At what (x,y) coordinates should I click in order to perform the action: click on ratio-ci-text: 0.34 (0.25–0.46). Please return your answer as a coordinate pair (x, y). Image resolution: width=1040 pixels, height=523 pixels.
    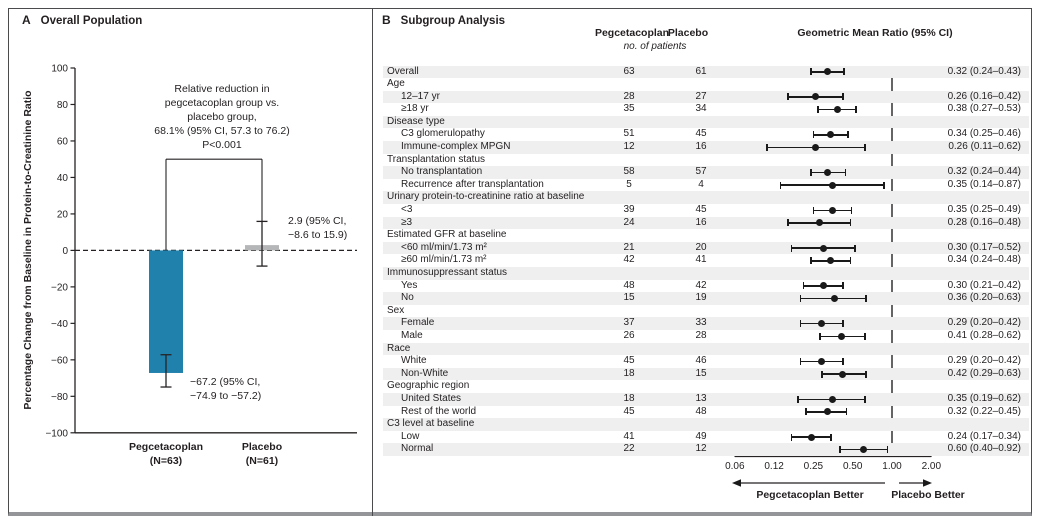
    Looking at the image, I should click on (984, 134).